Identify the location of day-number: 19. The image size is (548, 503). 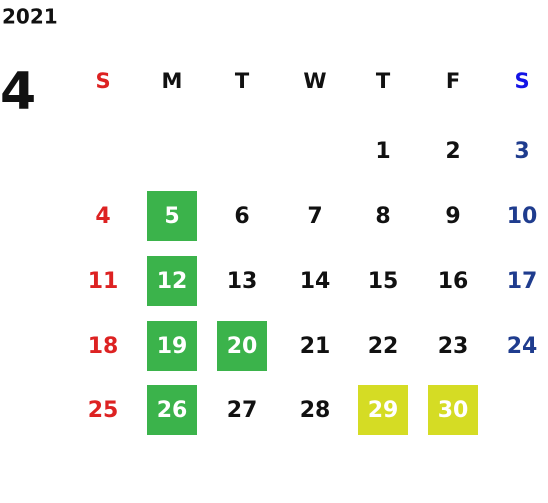
(172, 346).